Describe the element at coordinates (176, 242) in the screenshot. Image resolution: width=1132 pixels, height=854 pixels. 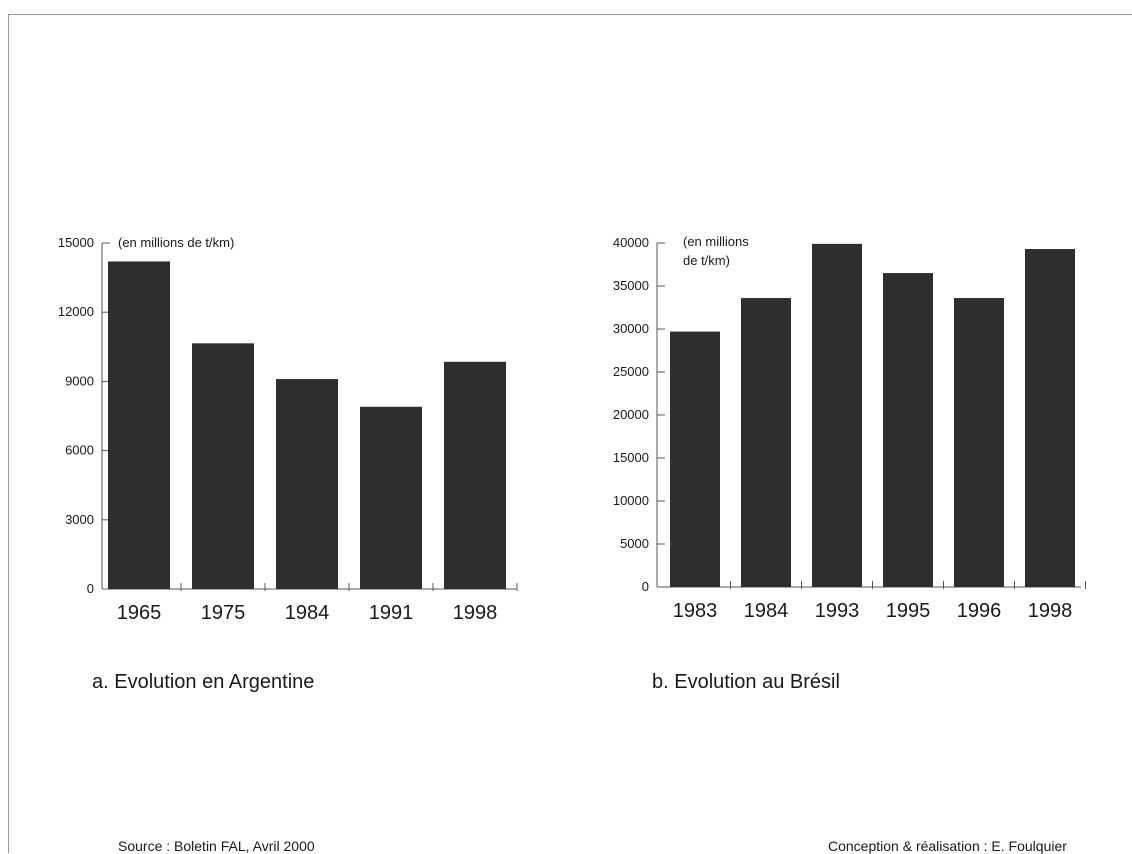
I see `chart-a-ylabel: (en millions de t/km)` at that location.